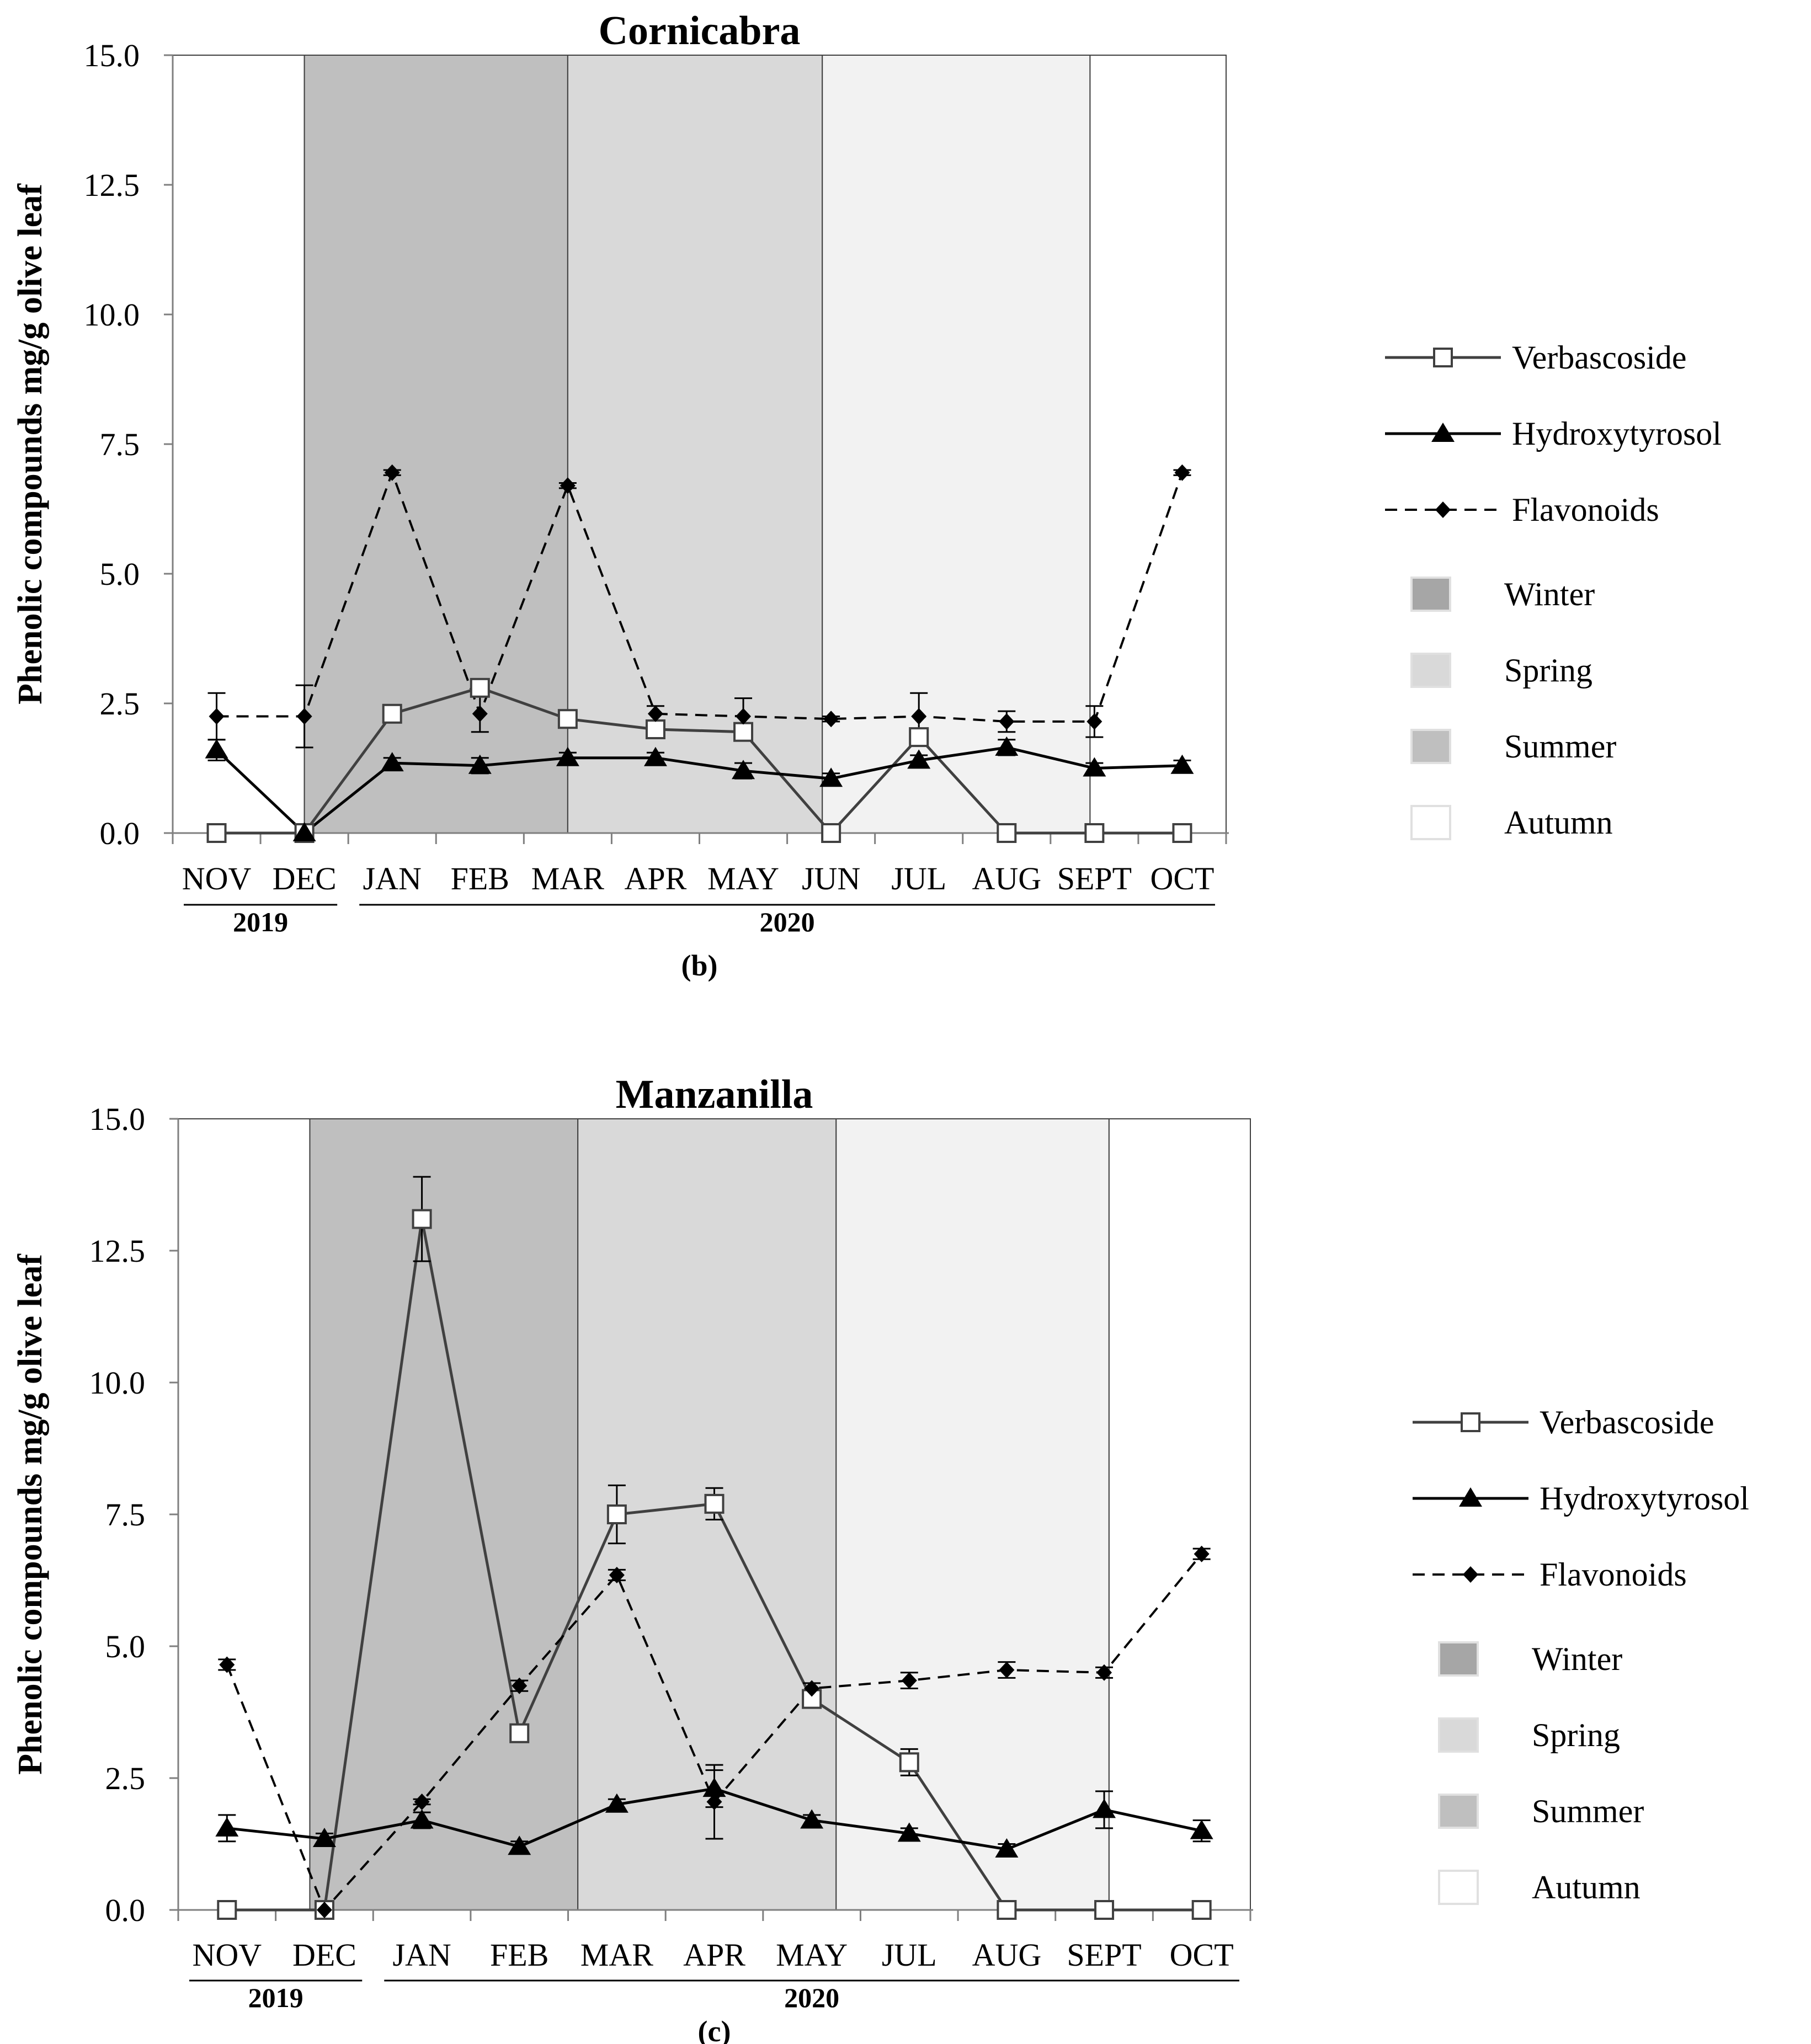 The height and width of the screenshot is (2044, 1811). Describe the element at coordinates (787, 921) in the screenshot. I see `year-label-2020: 2020` at that location.